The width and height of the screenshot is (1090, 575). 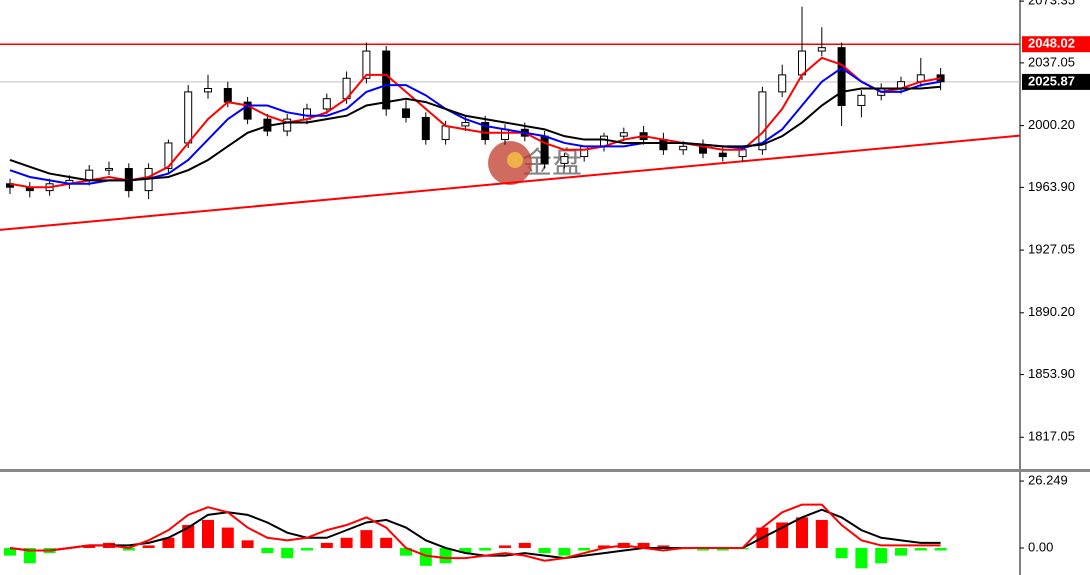 I want to click on level-label: 2025.87, so click(x=1051, y=80).